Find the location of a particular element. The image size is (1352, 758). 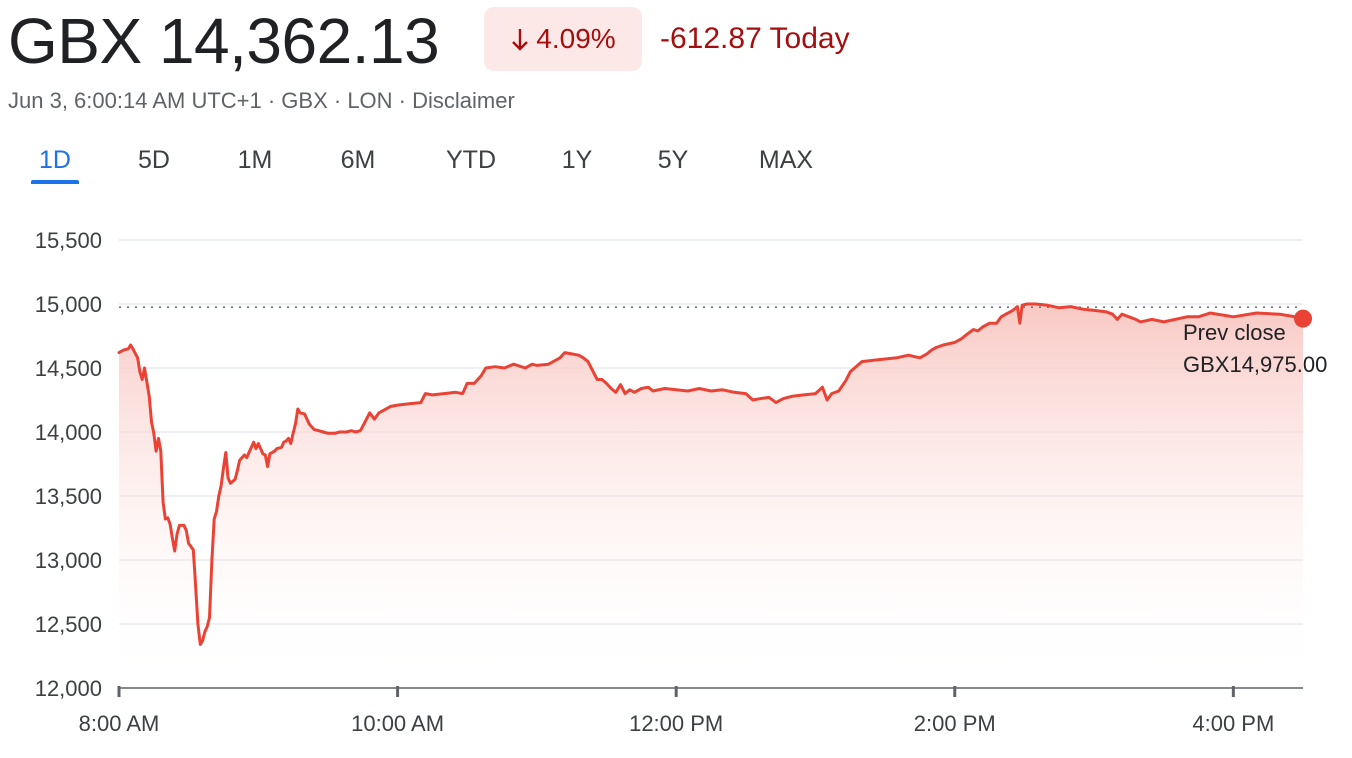

active-tab-indicator is located at coordinates (55, 182).